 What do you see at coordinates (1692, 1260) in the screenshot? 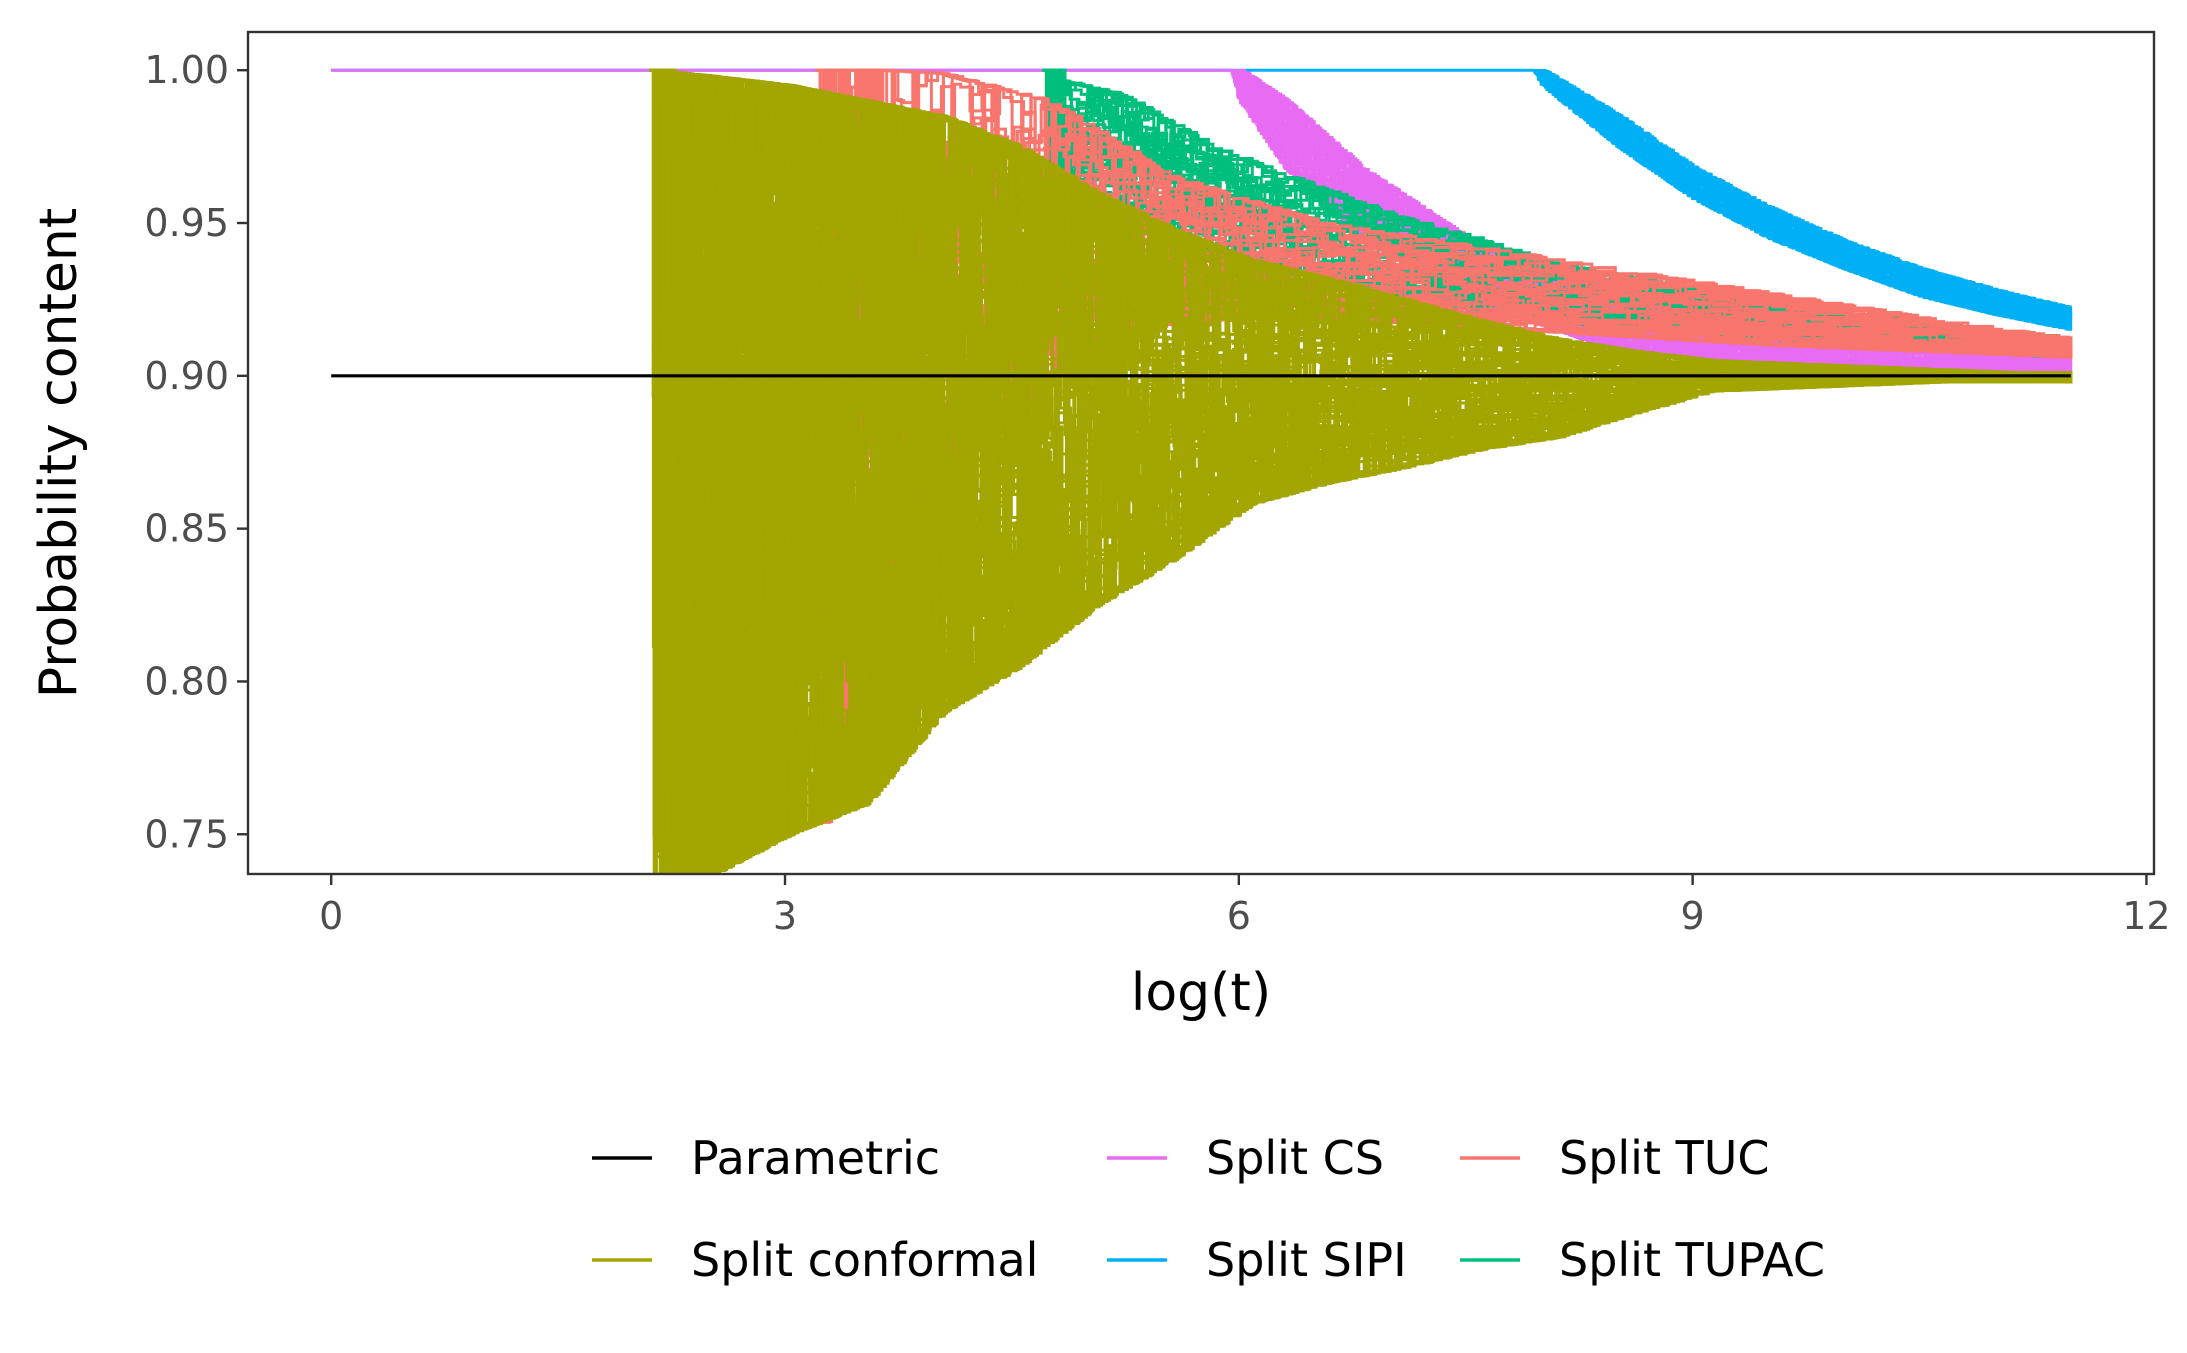
I see `legend-label-split-tupac: Split TUPAC` at bounding box center [1692, 1260].